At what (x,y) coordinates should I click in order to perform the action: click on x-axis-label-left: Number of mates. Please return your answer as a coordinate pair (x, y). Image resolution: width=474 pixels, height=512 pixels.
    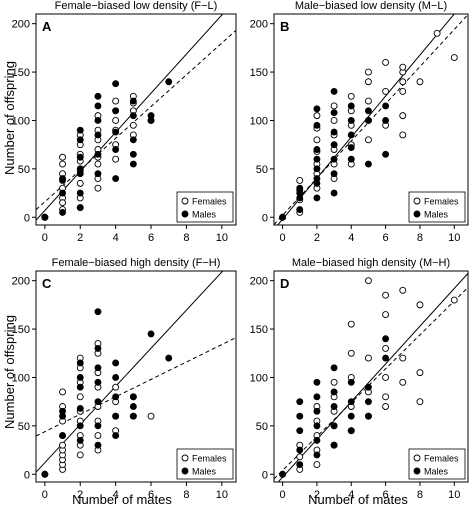
    Looking at the image, I should click on (122, 499).